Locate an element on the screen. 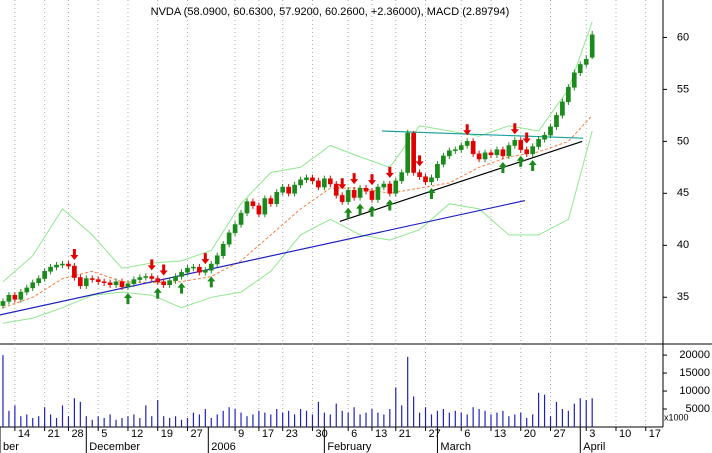 The width and height of the screenshot is (712, 453). month-label: February is located at coordinates (349, 447).